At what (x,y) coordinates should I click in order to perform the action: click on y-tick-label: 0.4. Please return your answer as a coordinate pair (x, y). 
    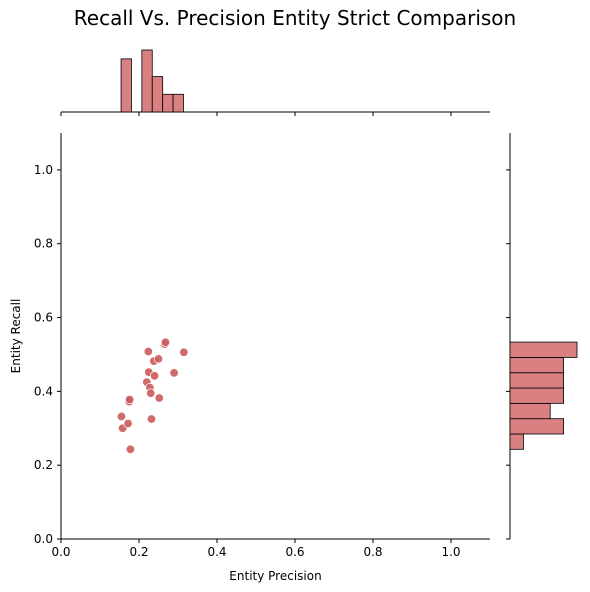
    Looking at the image, I should click on (43, 391).